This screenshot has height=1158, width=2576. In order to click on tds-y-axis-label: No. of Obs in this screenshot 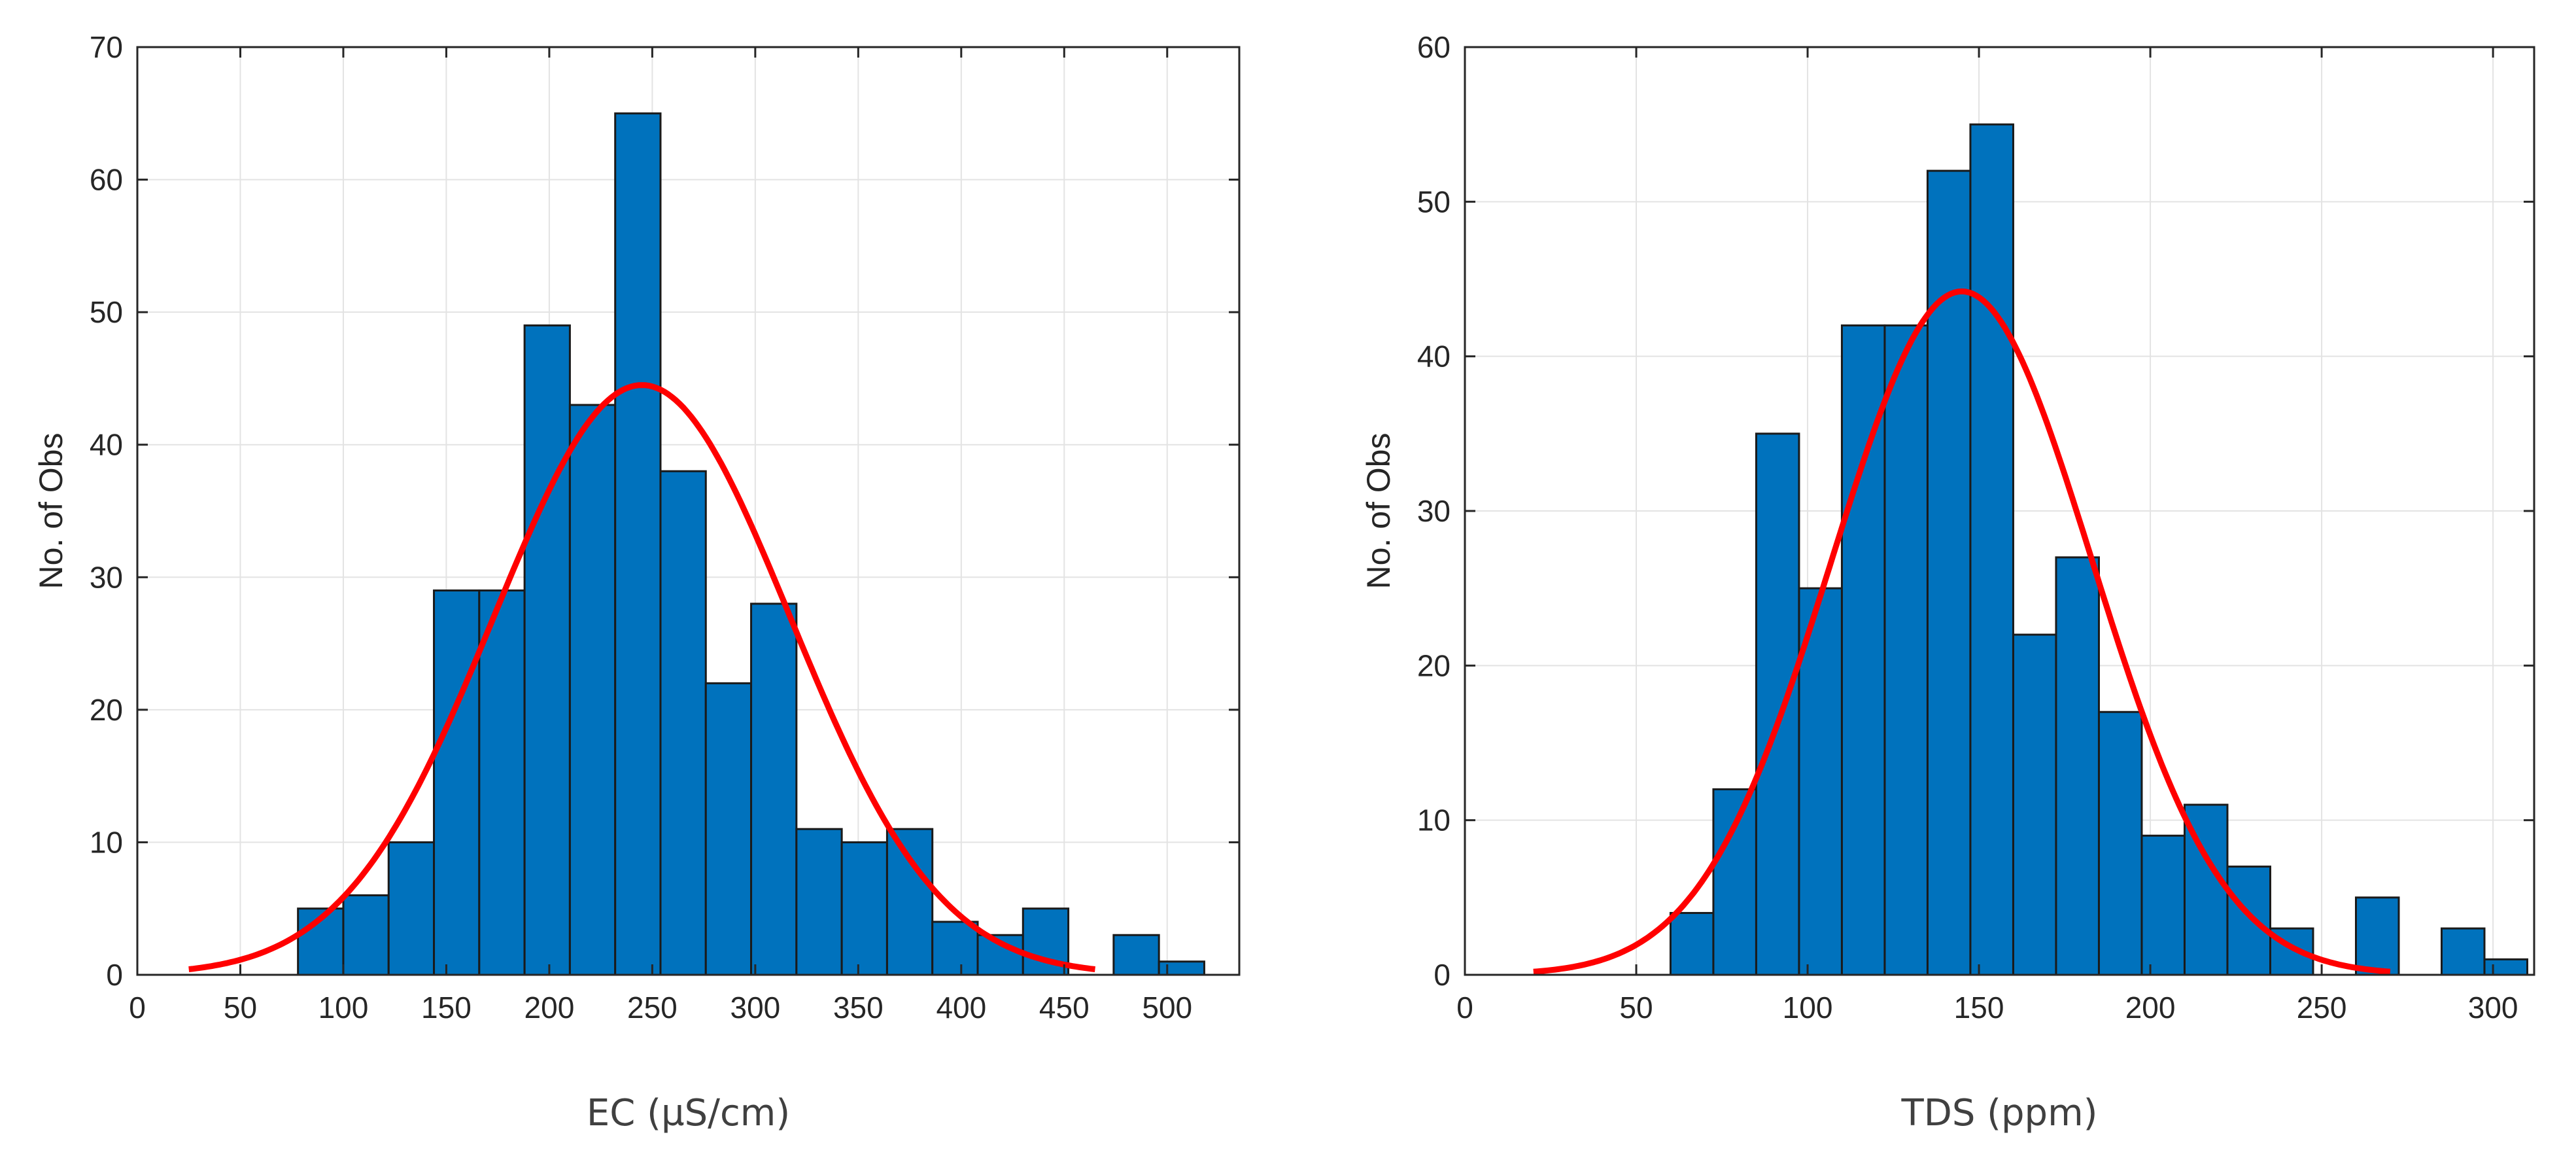, I will do `click(1379, 511)`.